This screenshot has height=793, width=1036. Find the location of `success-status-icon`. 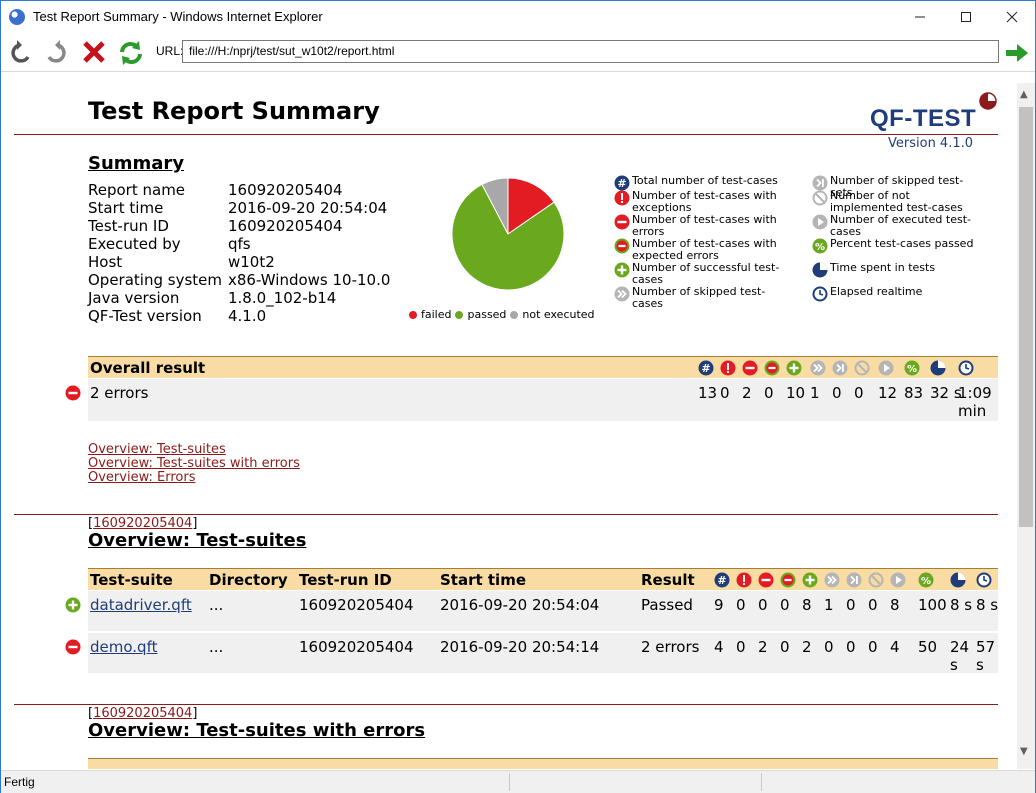

success-status-icon is located at coordinates (73, 605).